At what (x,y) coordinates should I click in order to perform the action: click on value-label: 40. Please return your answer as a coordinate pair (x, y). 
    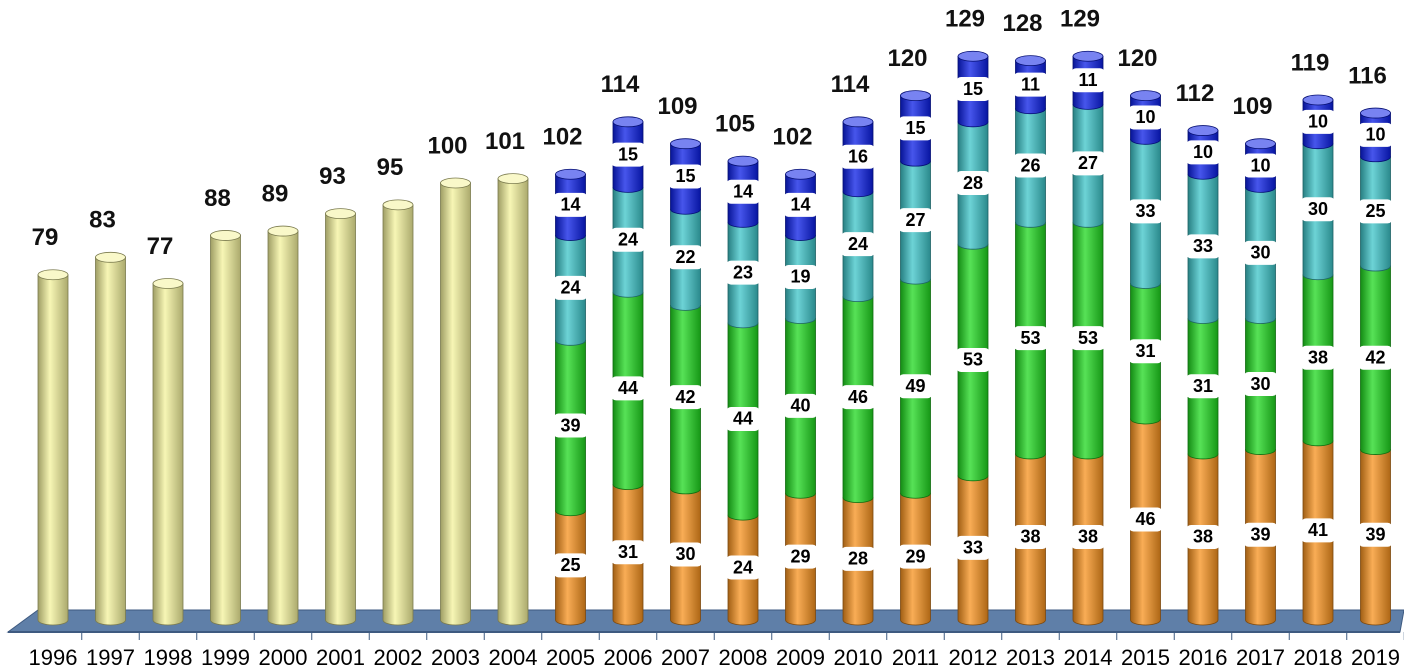
    Looking at the image, I should click on (800, 406).